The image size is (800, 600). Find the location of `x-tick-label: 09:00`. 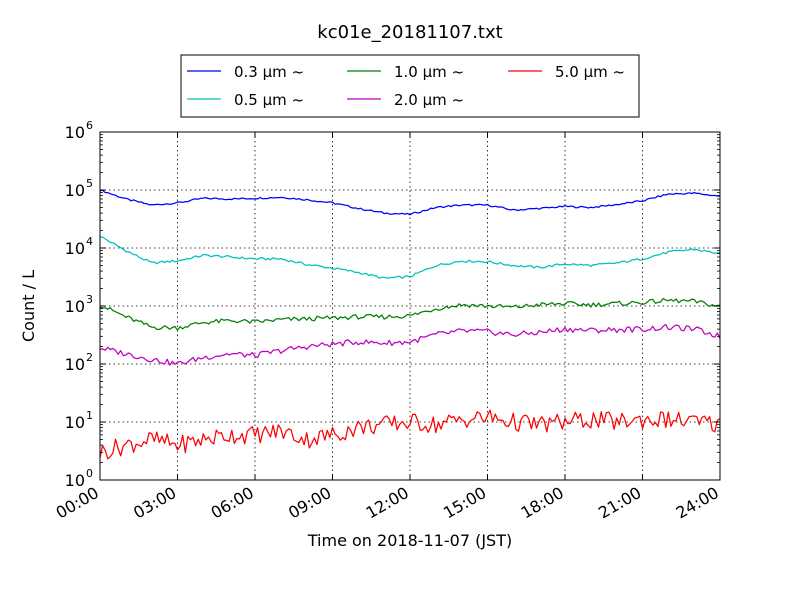

x-tick-label: 09:00 is located at coordinates (309, 503).